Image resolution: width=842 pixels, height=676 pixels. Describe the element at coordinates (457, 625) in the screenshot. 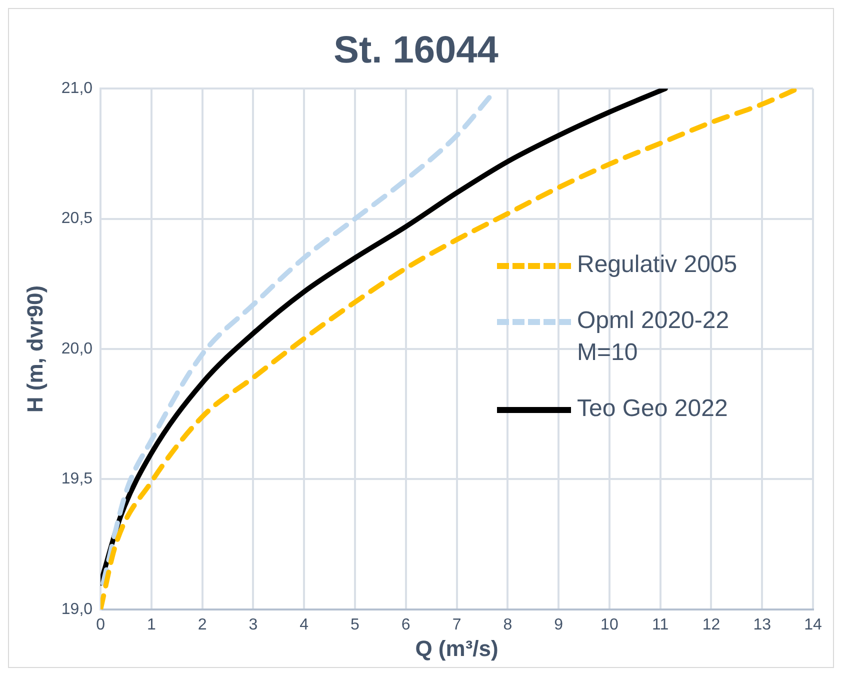

I see `x-tick-label: 7` at that location.